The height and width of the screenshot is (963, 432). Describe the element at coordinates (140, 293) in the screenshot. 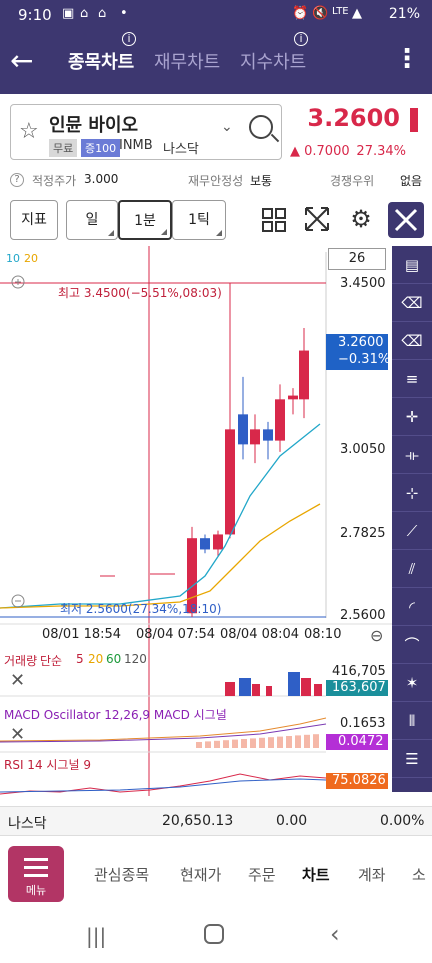

I see `high-annotation: 최고 3.4500(−5.51%,08:03)` at that location.